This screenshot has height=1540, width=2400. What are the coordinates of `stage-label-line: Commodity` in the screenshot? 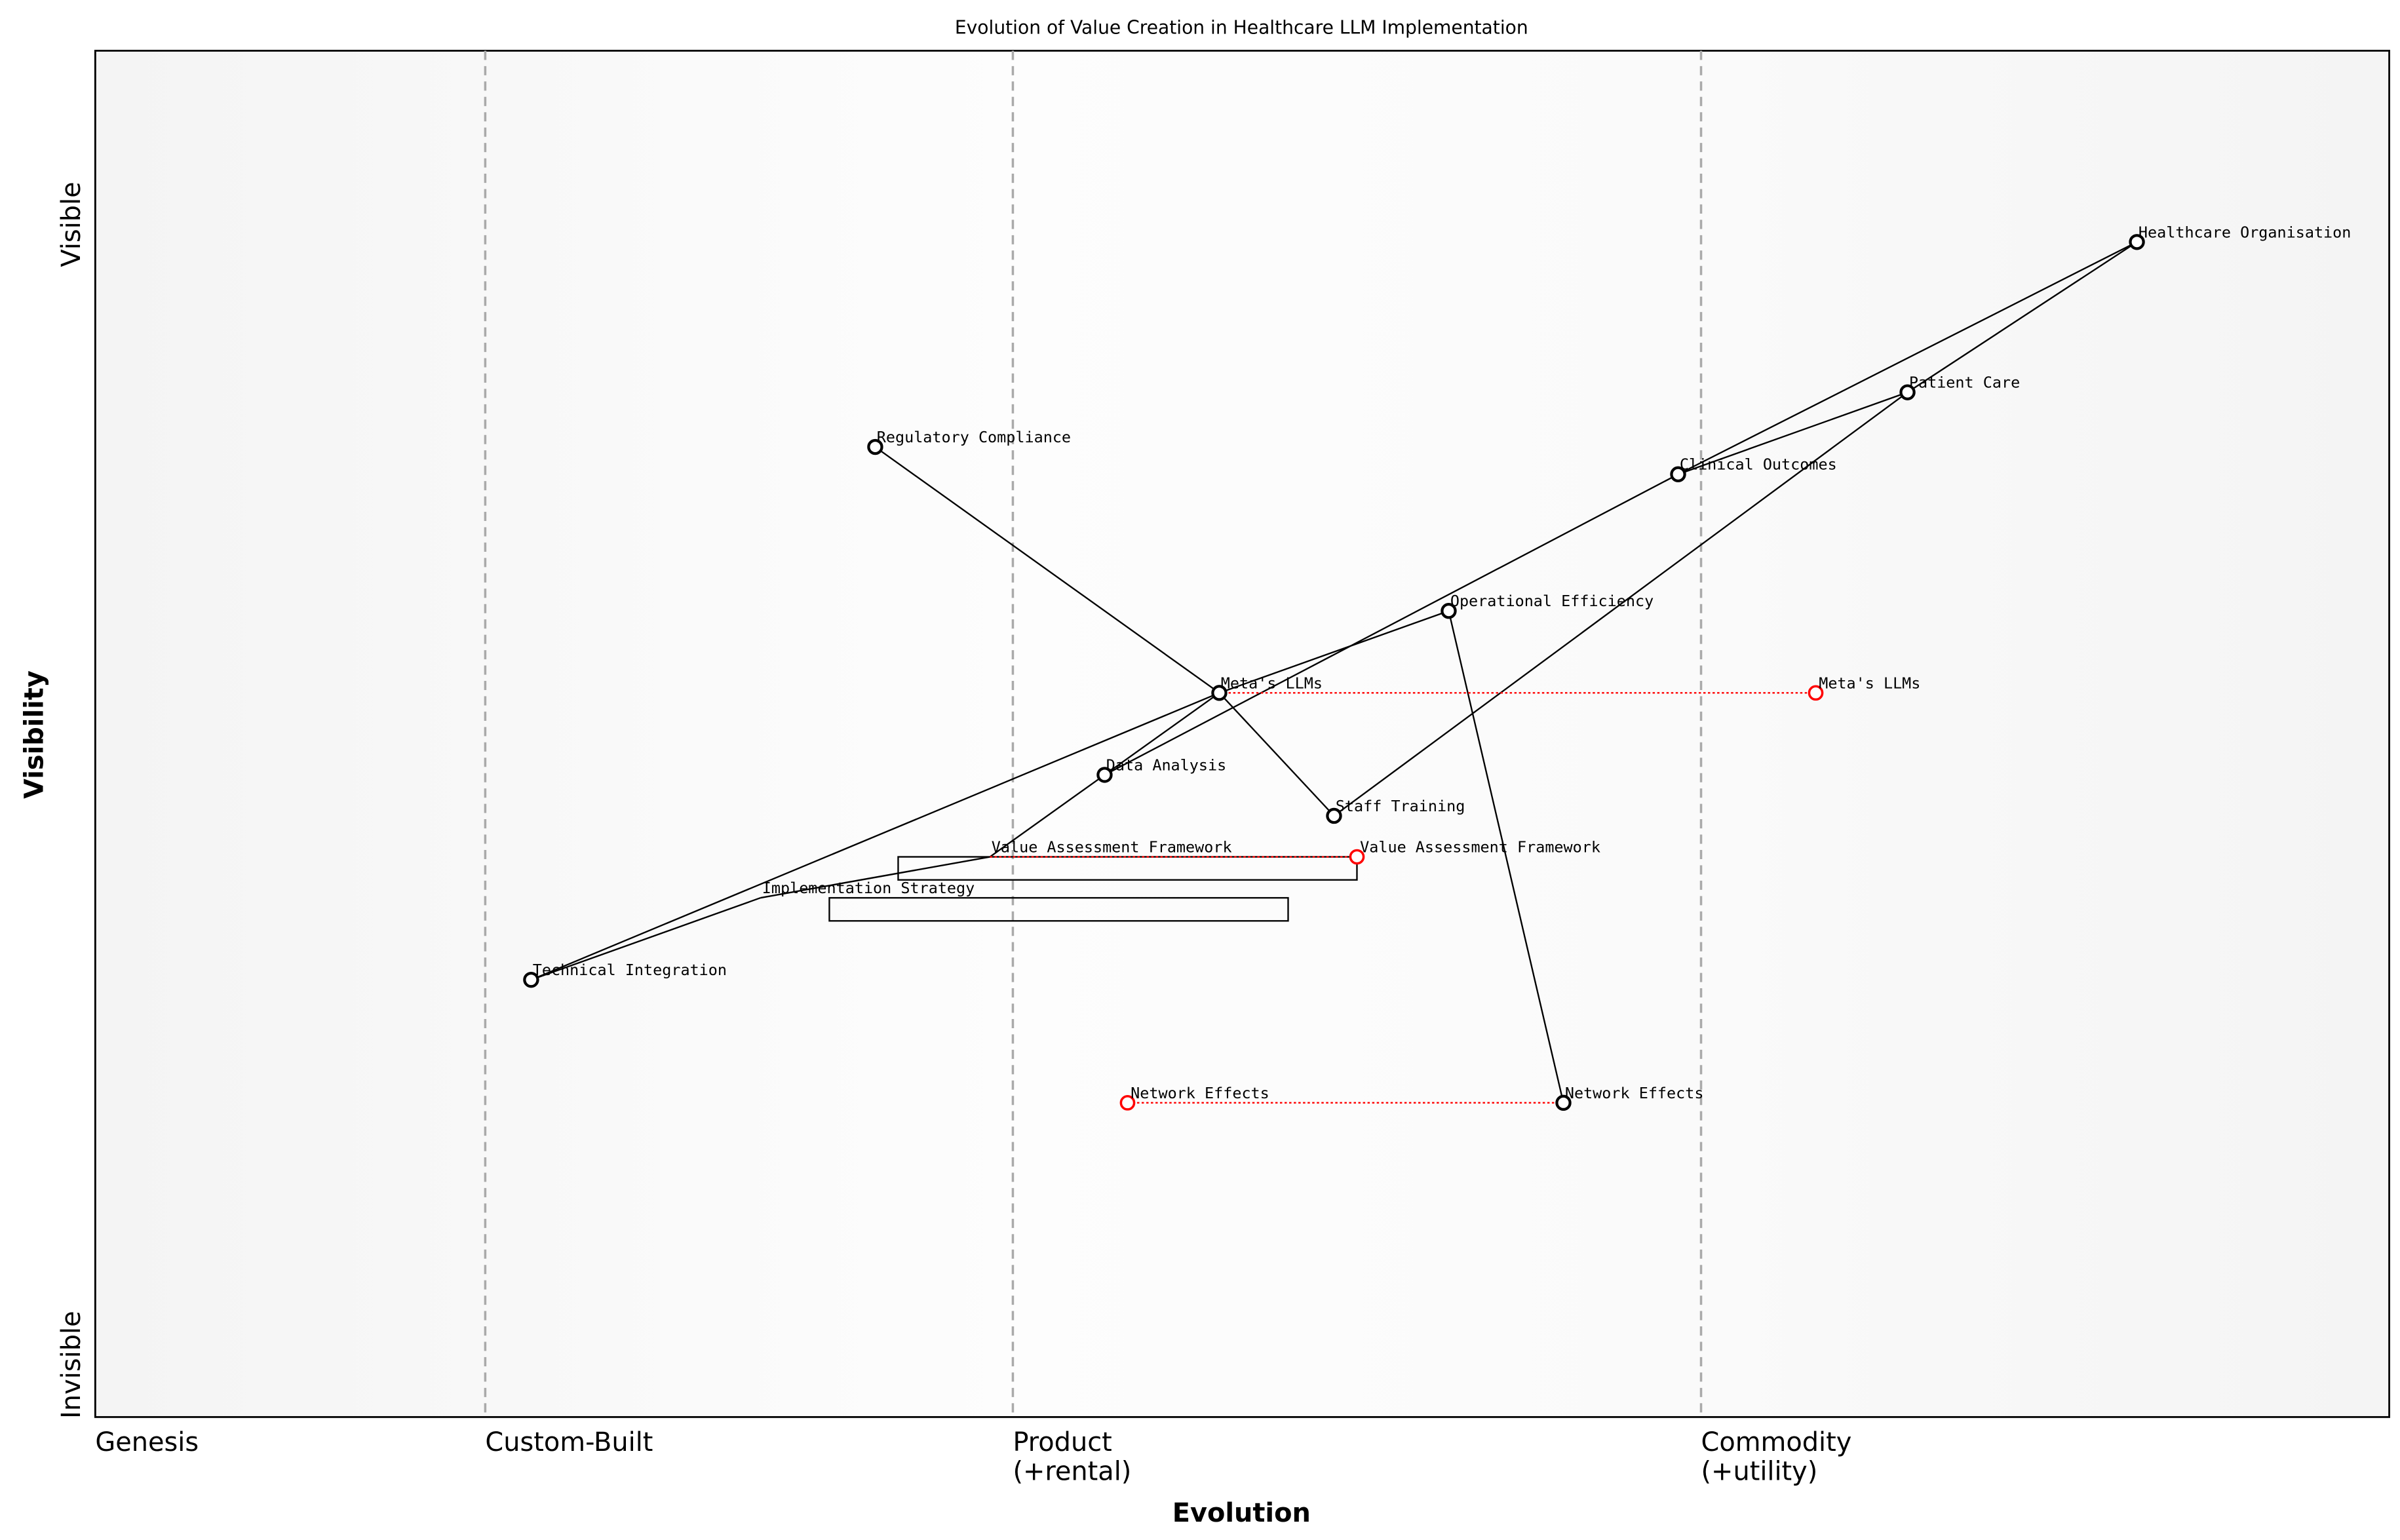 It's located at (1776, 1442).